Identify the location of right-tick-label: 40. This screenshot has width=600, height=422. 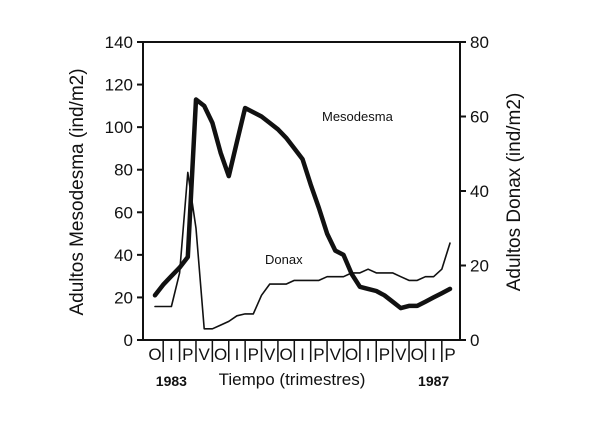
(479, 191).